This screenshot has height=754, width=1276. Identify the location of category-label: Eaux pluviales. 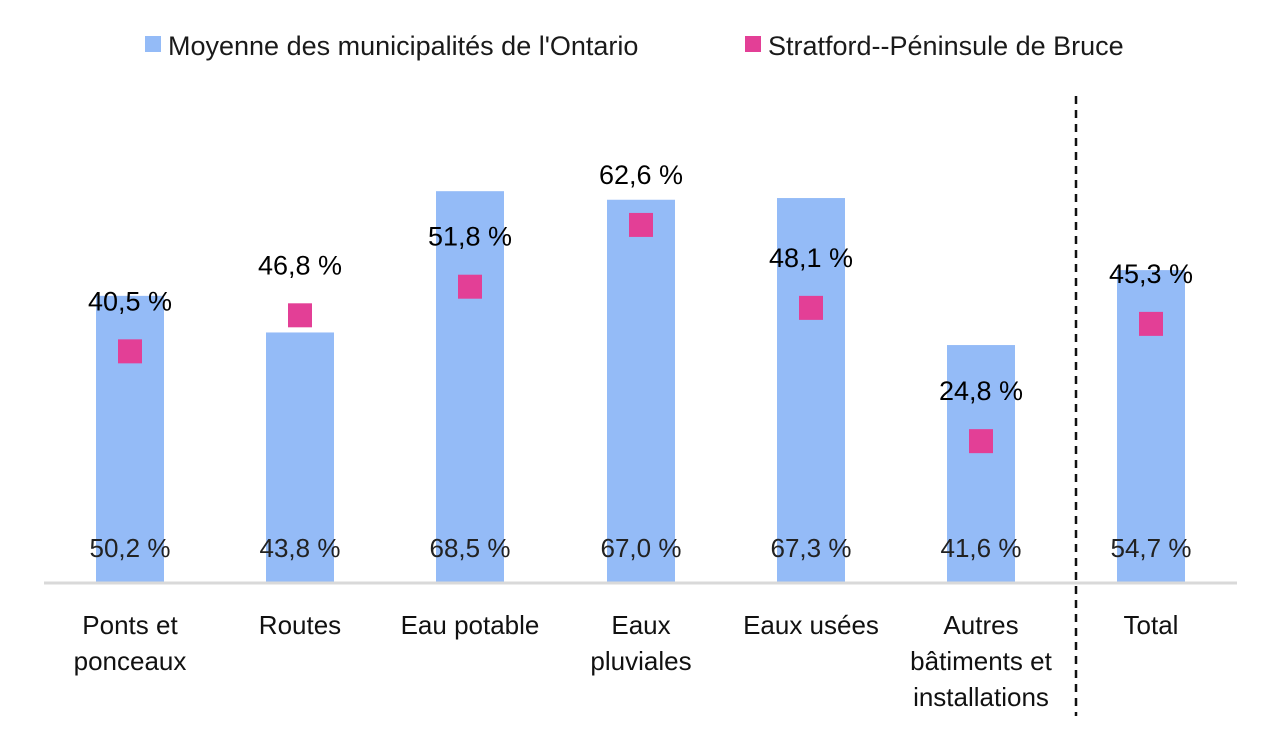
(640, 643).